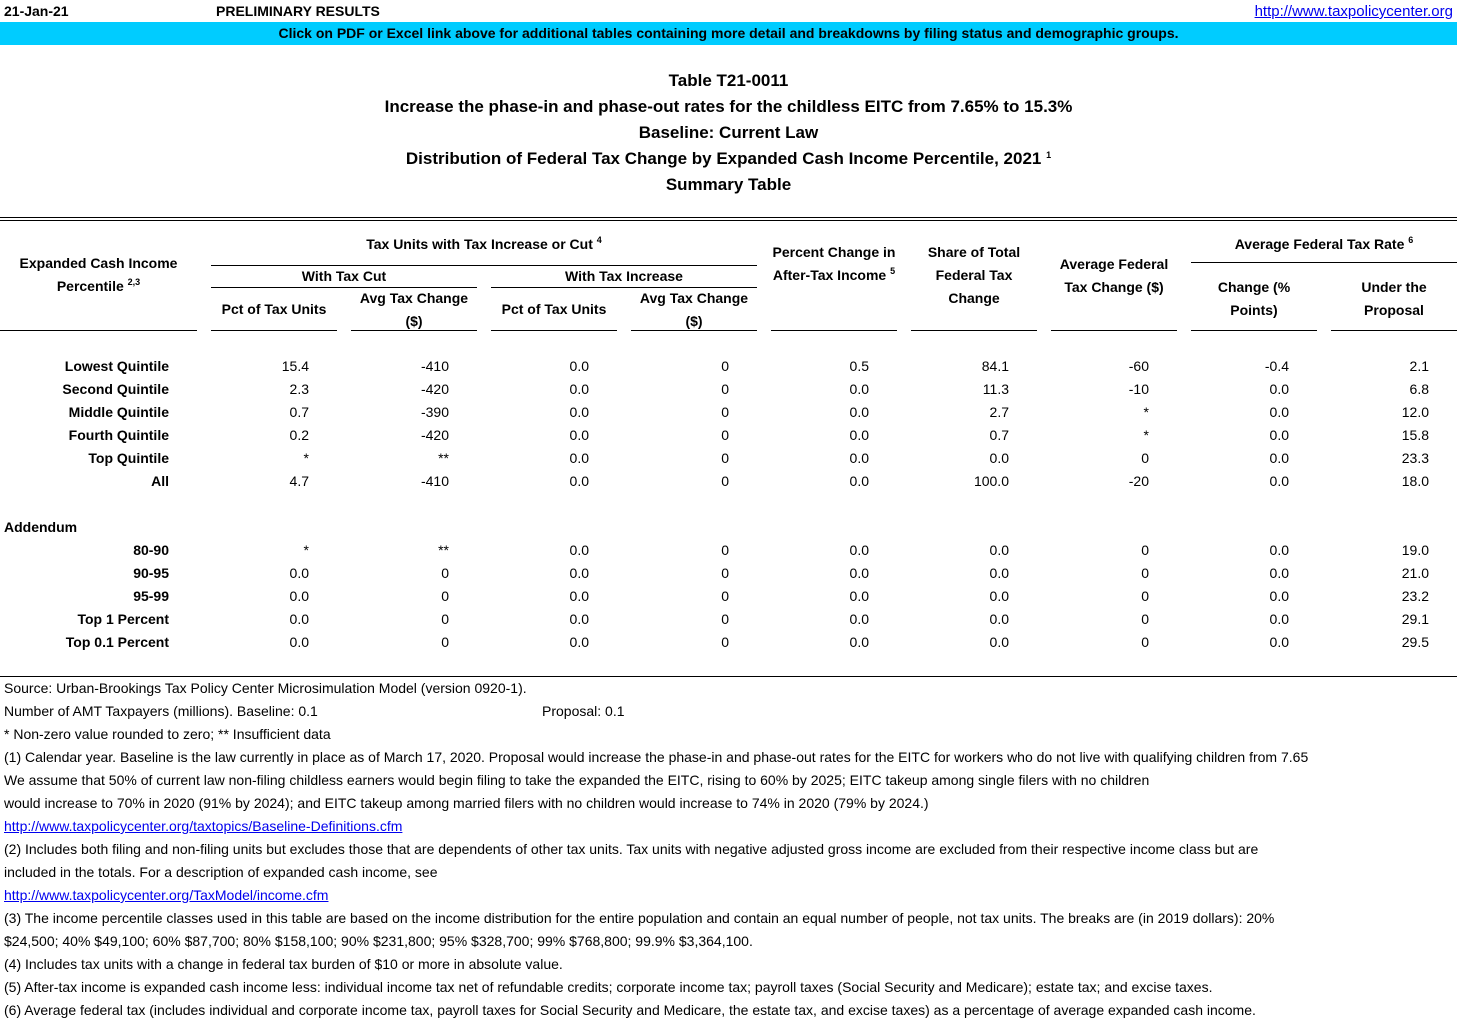  I want to click on cell: 4.7, so click(299, 481).